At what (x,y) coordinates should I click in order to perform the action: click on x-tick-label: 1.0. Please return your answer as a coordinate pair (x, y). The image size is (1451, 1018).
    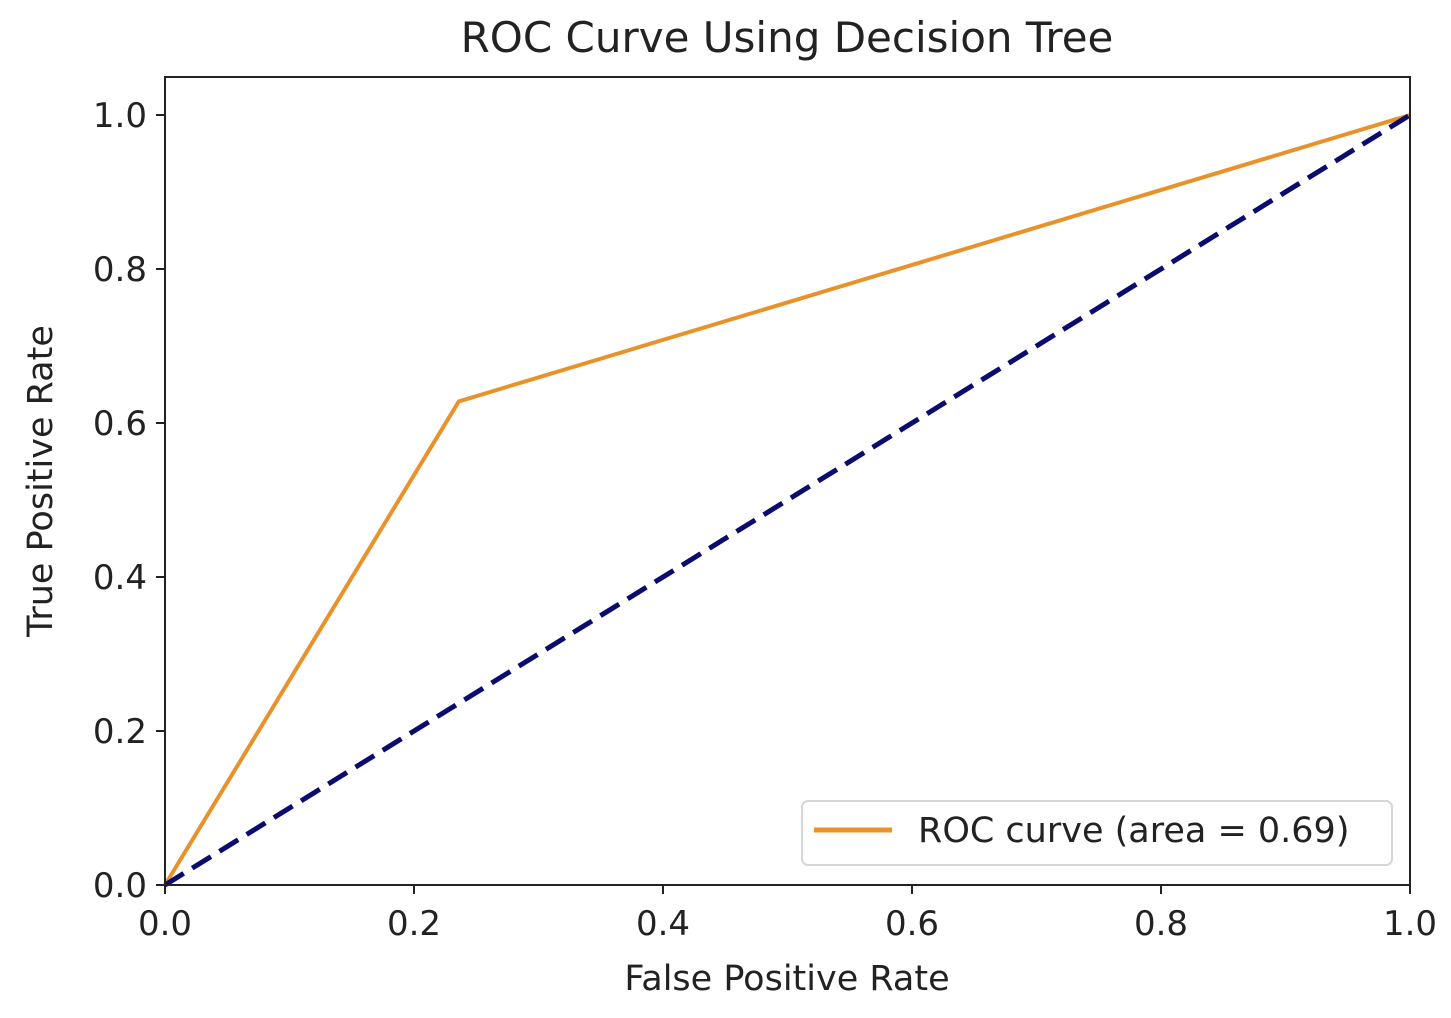
    Looking at the image, I should click on (1410, 924).